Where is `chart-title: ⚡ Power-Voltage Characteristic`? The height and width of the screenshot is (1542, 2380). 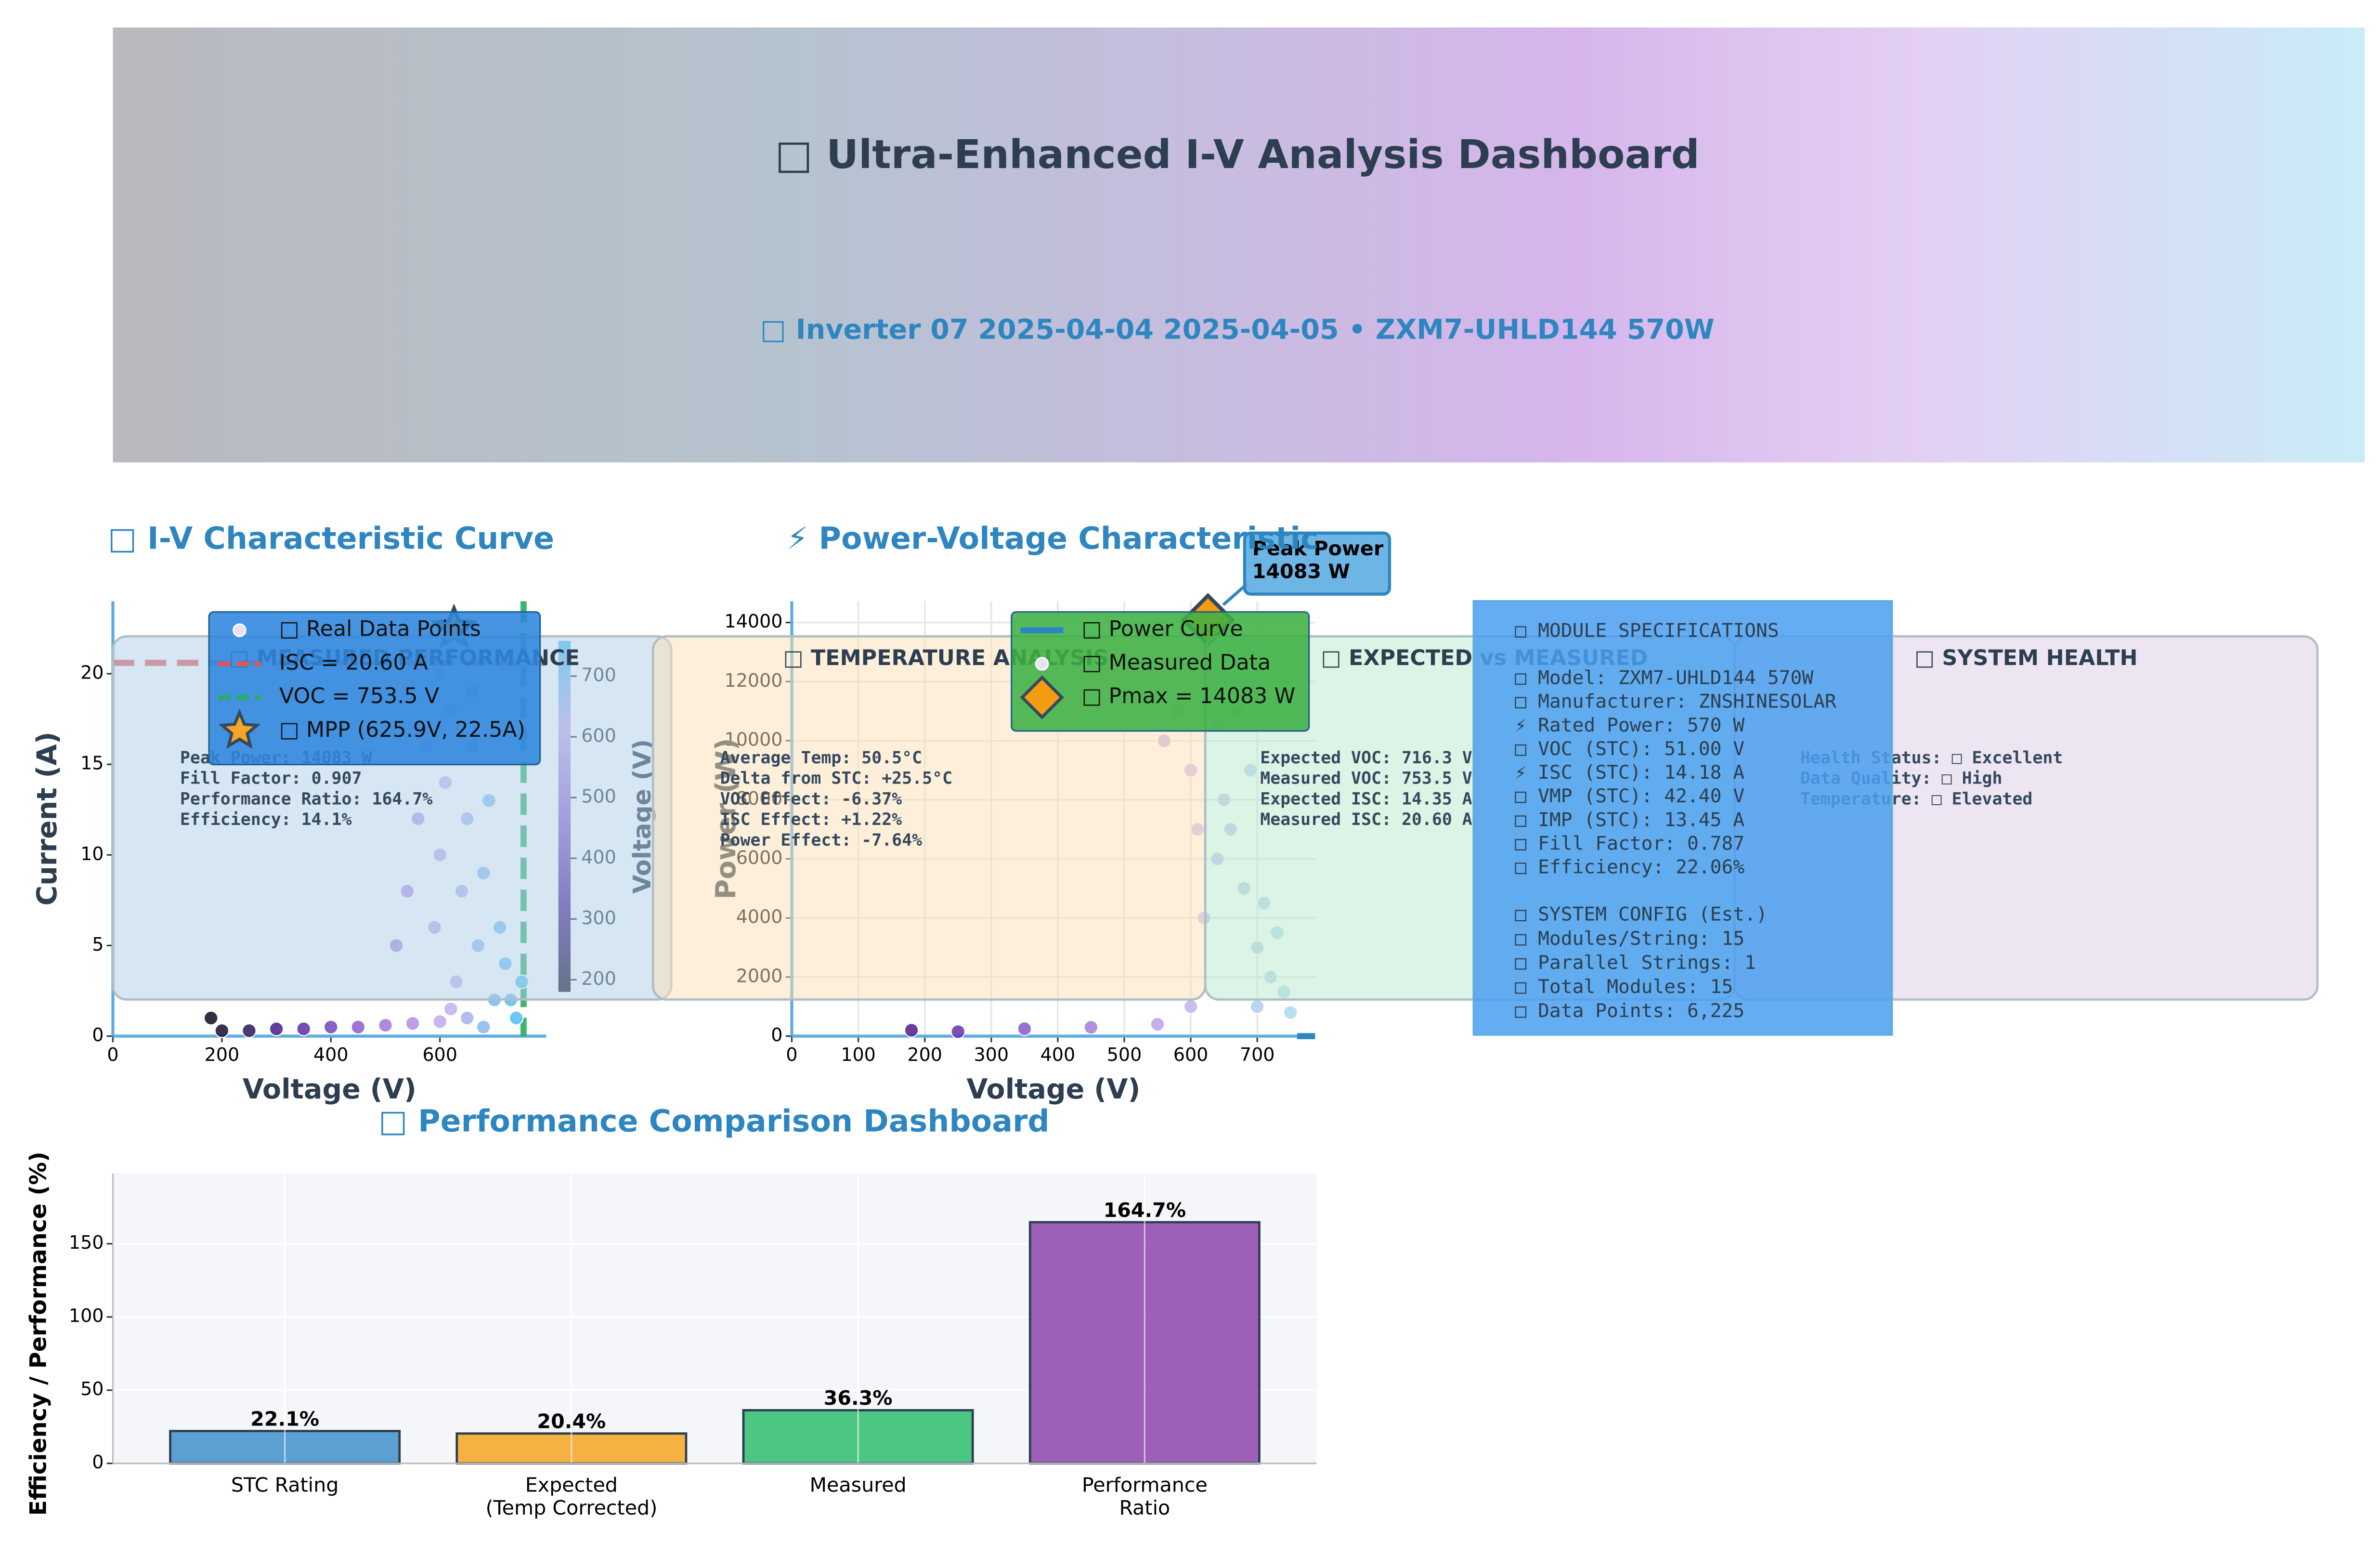
chart-title: ⚡ Power-Voltage Characteristic is located at coordinates (1053, 538).